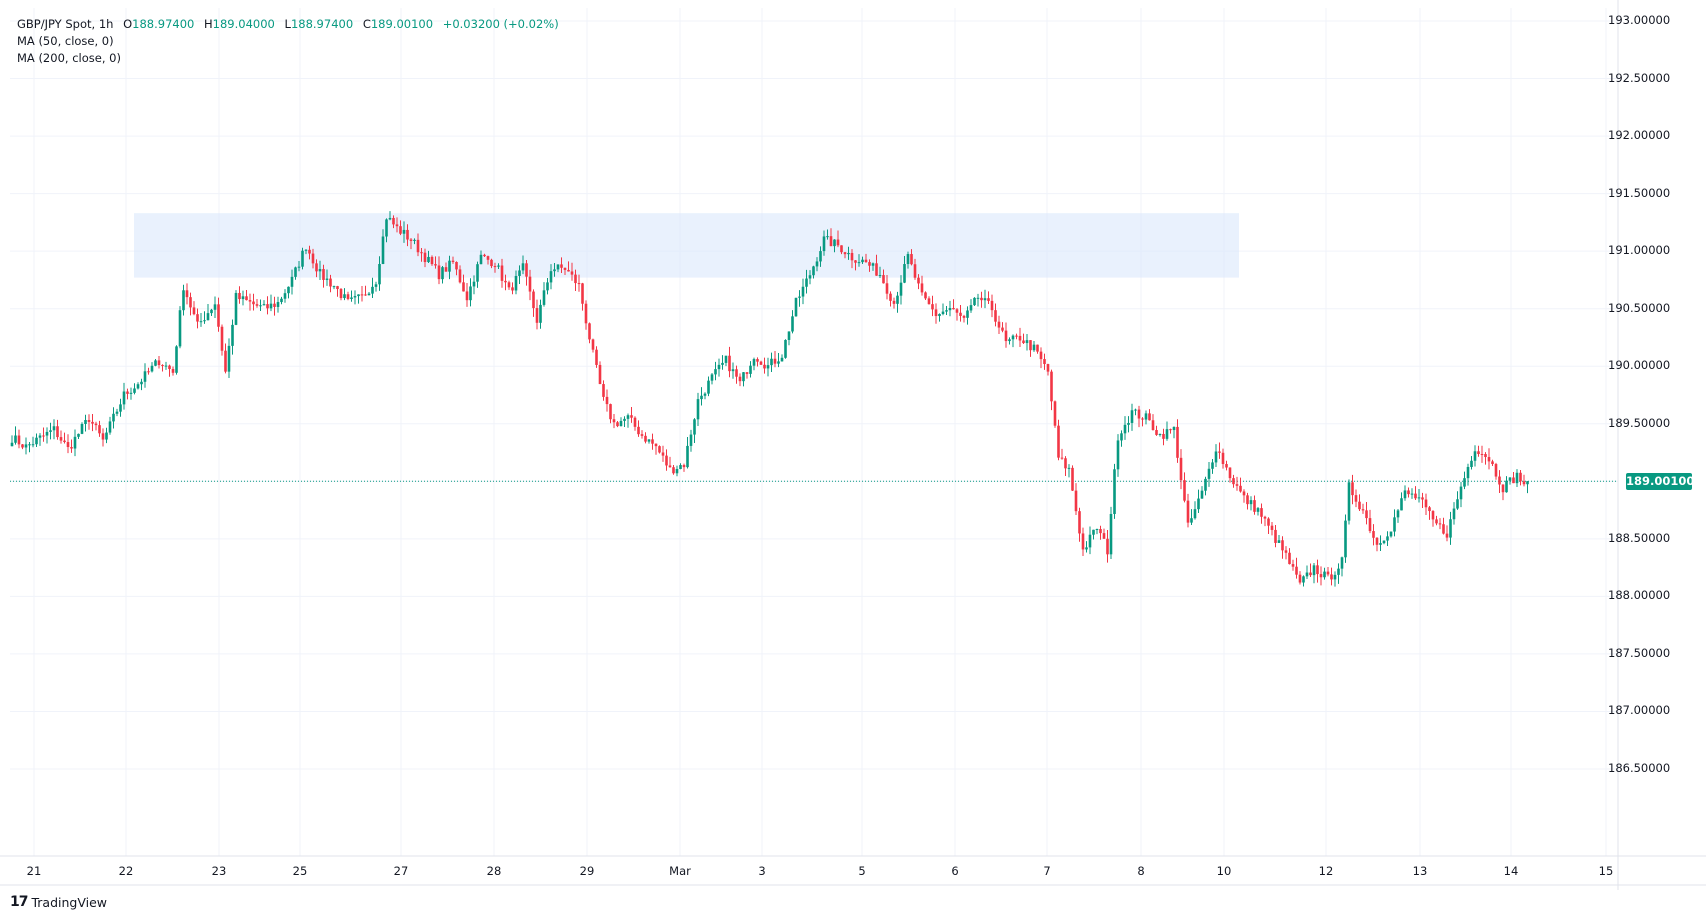  I want to click on low-value: 188.97400, so click(322, 24).